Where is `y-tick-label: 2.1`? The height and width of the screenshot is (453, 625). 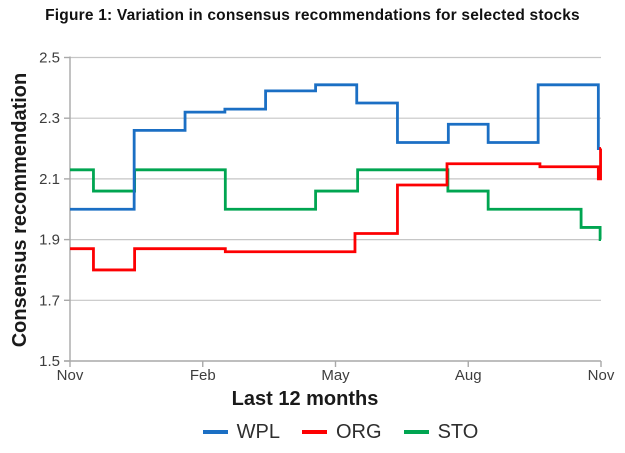
y-tick-label: 2.1 is located at coordinates (49, 179).